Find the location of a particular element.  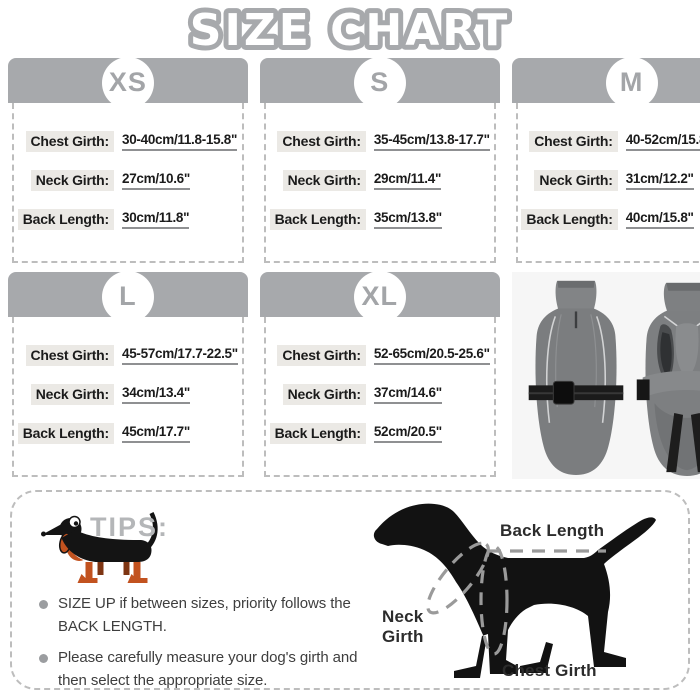

measurement-row: Back Length: 52cm/20.5" is located at coordinates (379, 433).